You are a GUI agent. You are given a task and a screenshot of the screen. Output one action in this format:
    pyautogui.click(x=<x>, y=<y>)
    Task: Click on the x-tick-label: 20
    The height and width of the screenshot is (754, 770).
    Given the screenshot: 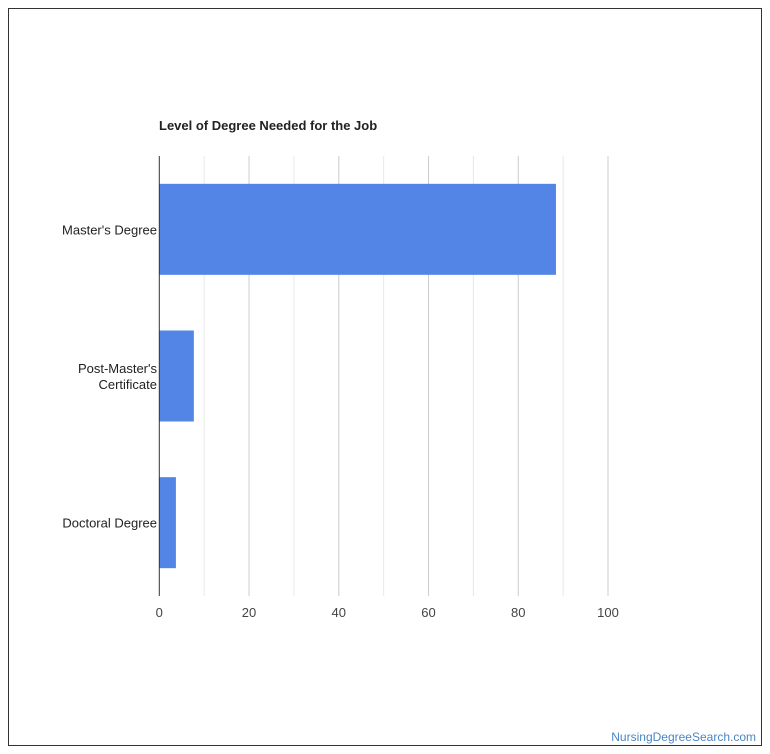 What is the action you would take?
    pyautogui.click(x=249, y=612)
    